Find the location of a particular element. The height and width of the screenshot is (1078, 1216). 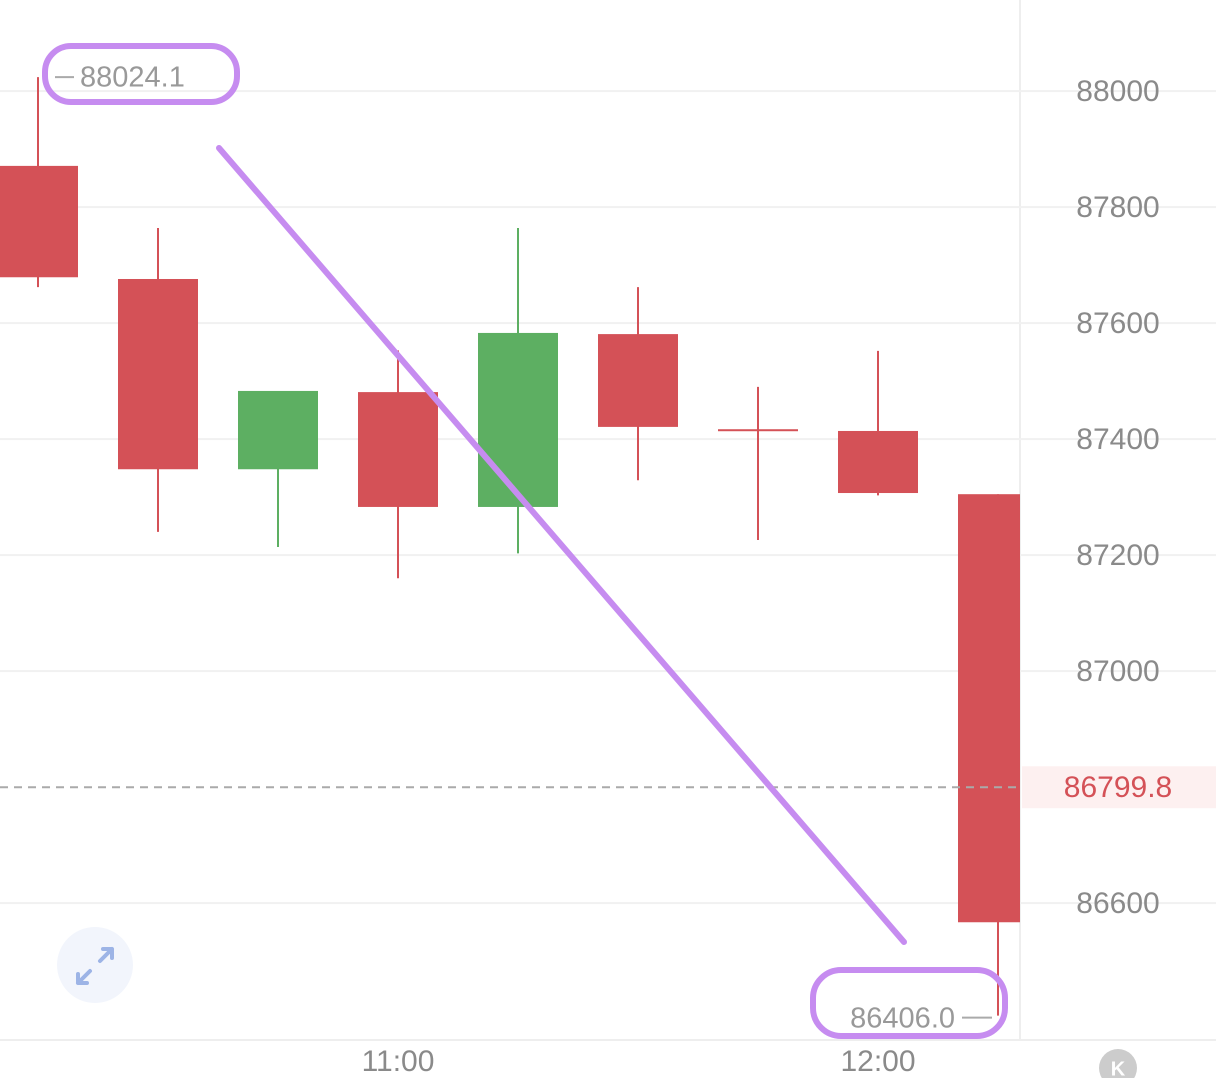

y-tick-label: 87600 is located at coordinates (1117, 323).